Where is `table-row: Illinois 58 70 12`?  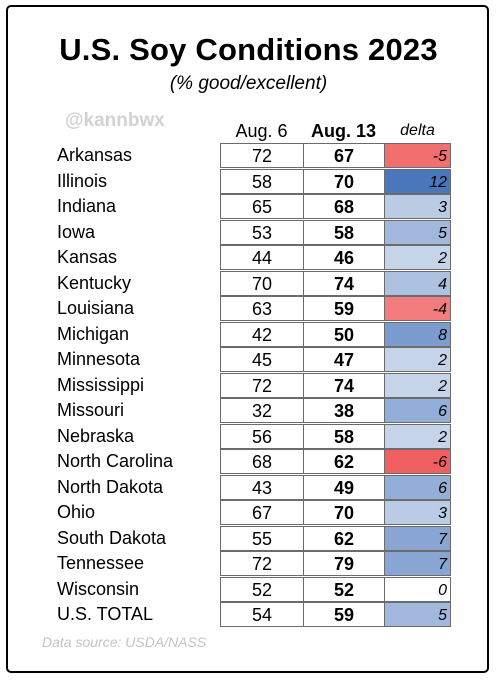 table-row: Illinois 58 70 12 is located at coordinates (248, 181).